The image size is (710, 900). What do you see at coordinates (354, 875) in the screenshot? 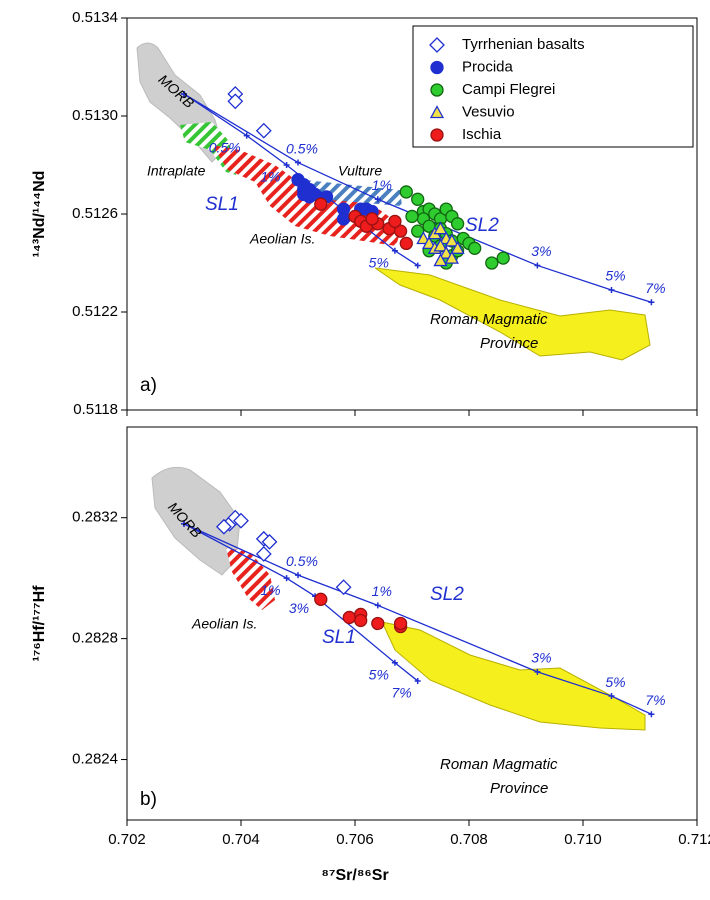
I see `x-axis-label: ⁸⁷Sr/⁸⁶Sr` at bounding box center [354, 875].